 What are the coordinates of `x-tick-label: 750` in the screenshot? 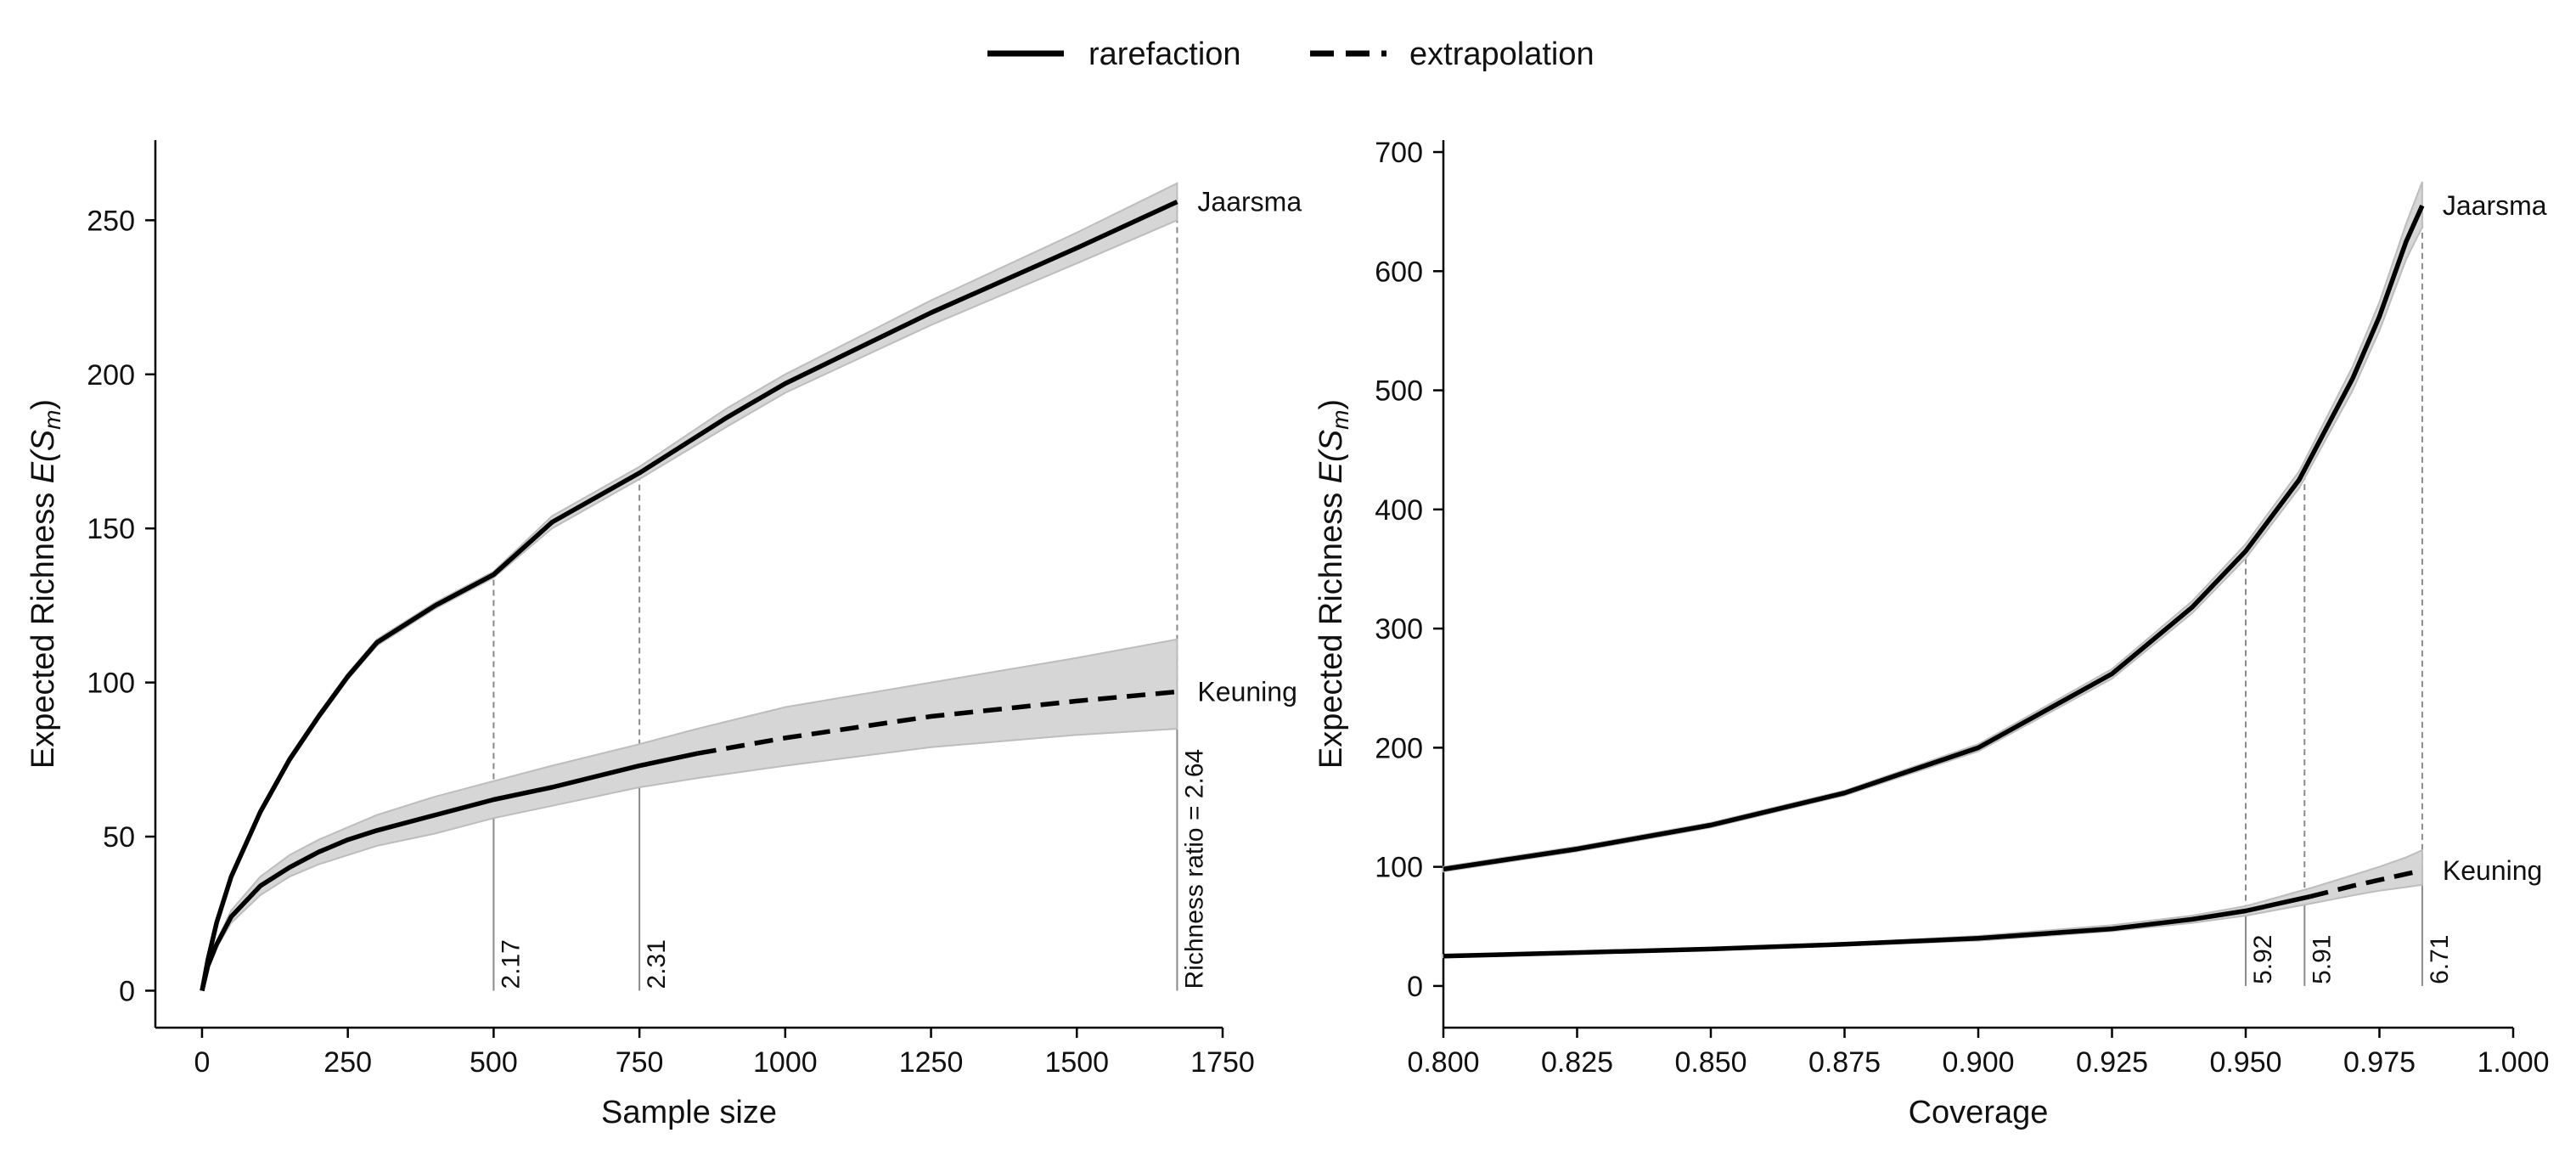 It's located at (640, 1062).